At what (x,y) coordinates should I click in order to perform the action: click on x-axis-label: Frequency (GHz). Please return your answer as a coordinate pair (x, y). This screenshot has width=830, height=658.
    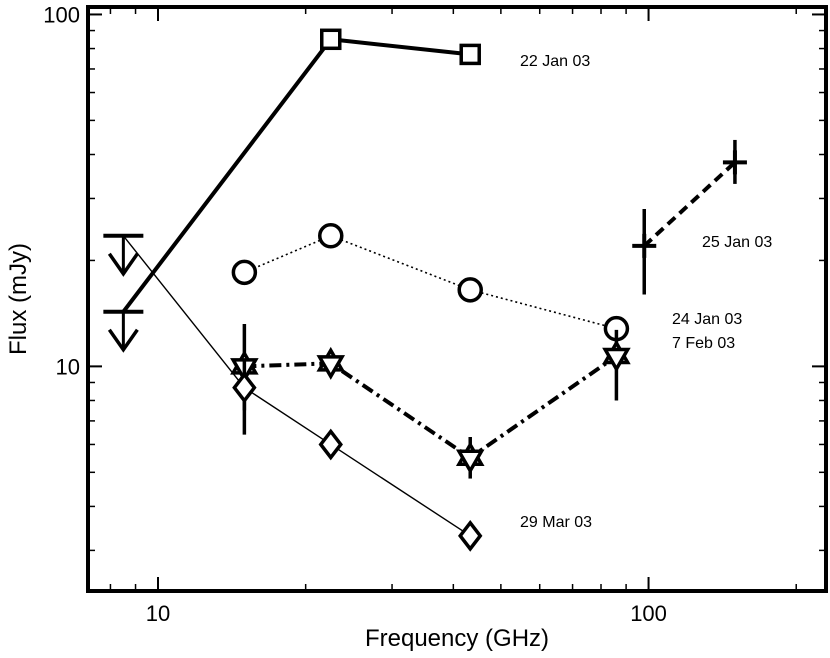
    Looking at the image, I should click on (457, 638).